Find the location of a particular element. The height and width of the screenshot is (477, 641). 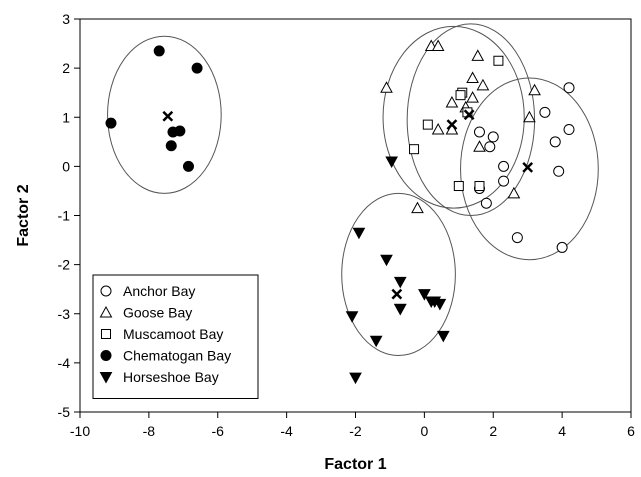

legend-box is located at coordinates (175, 336).